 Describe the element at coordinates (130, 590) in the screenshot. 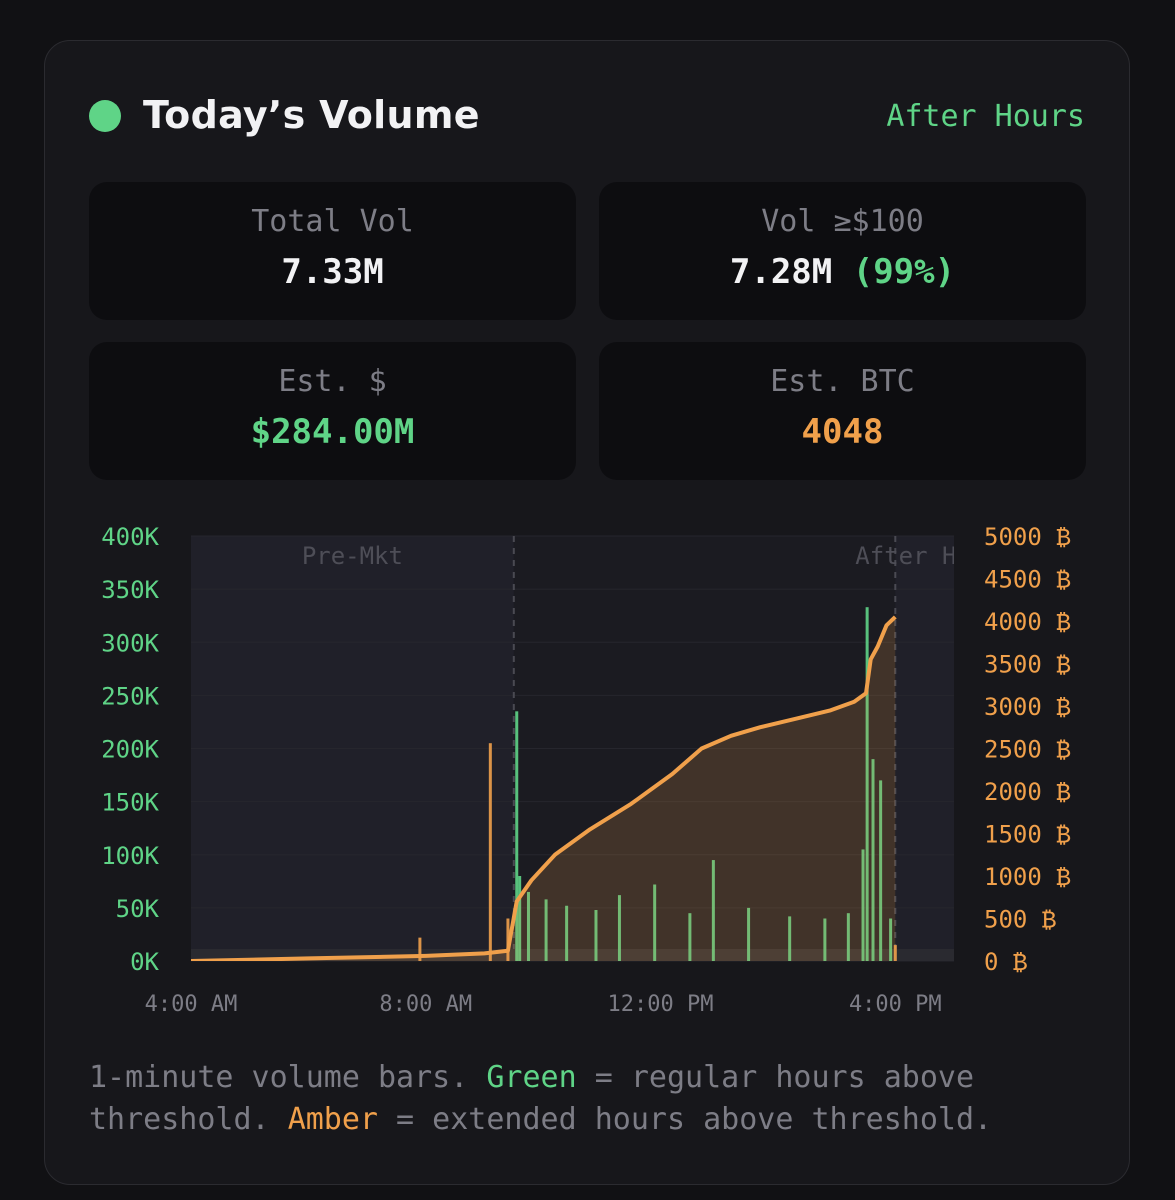

I see `y-left-tick-label: 350K` at that location.